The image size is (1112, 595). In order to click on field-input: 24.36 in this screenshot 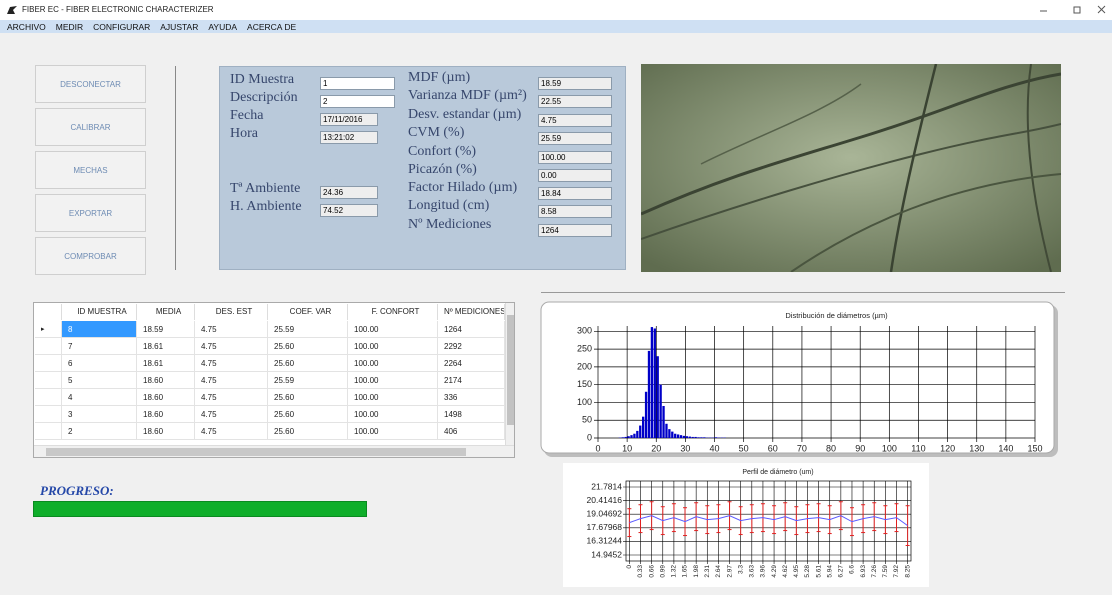, I will do `click(349, 192)`.